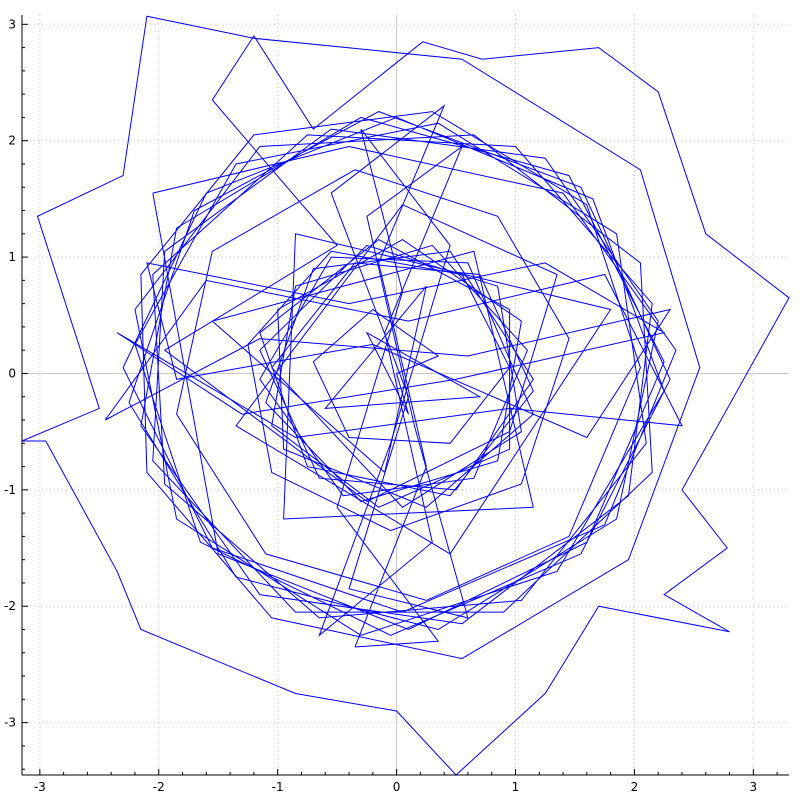 This screenshot has height=800, width=800. What do you see at coordinates (397, 787) in the screenshot?
I see `x-tick-label: 0` at bounding box center [397, 787].